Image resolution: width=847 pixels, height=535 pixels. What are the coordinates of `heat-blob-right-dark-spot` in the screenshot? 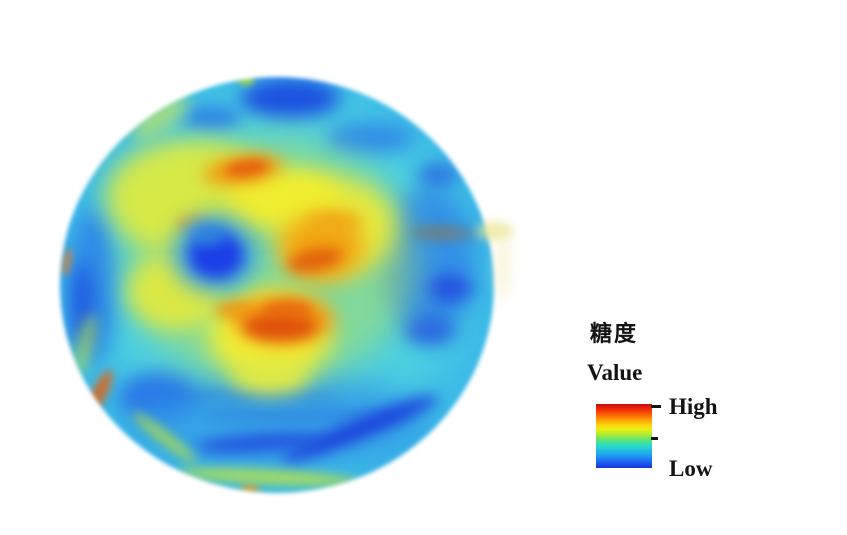 It's located at (450, 288).